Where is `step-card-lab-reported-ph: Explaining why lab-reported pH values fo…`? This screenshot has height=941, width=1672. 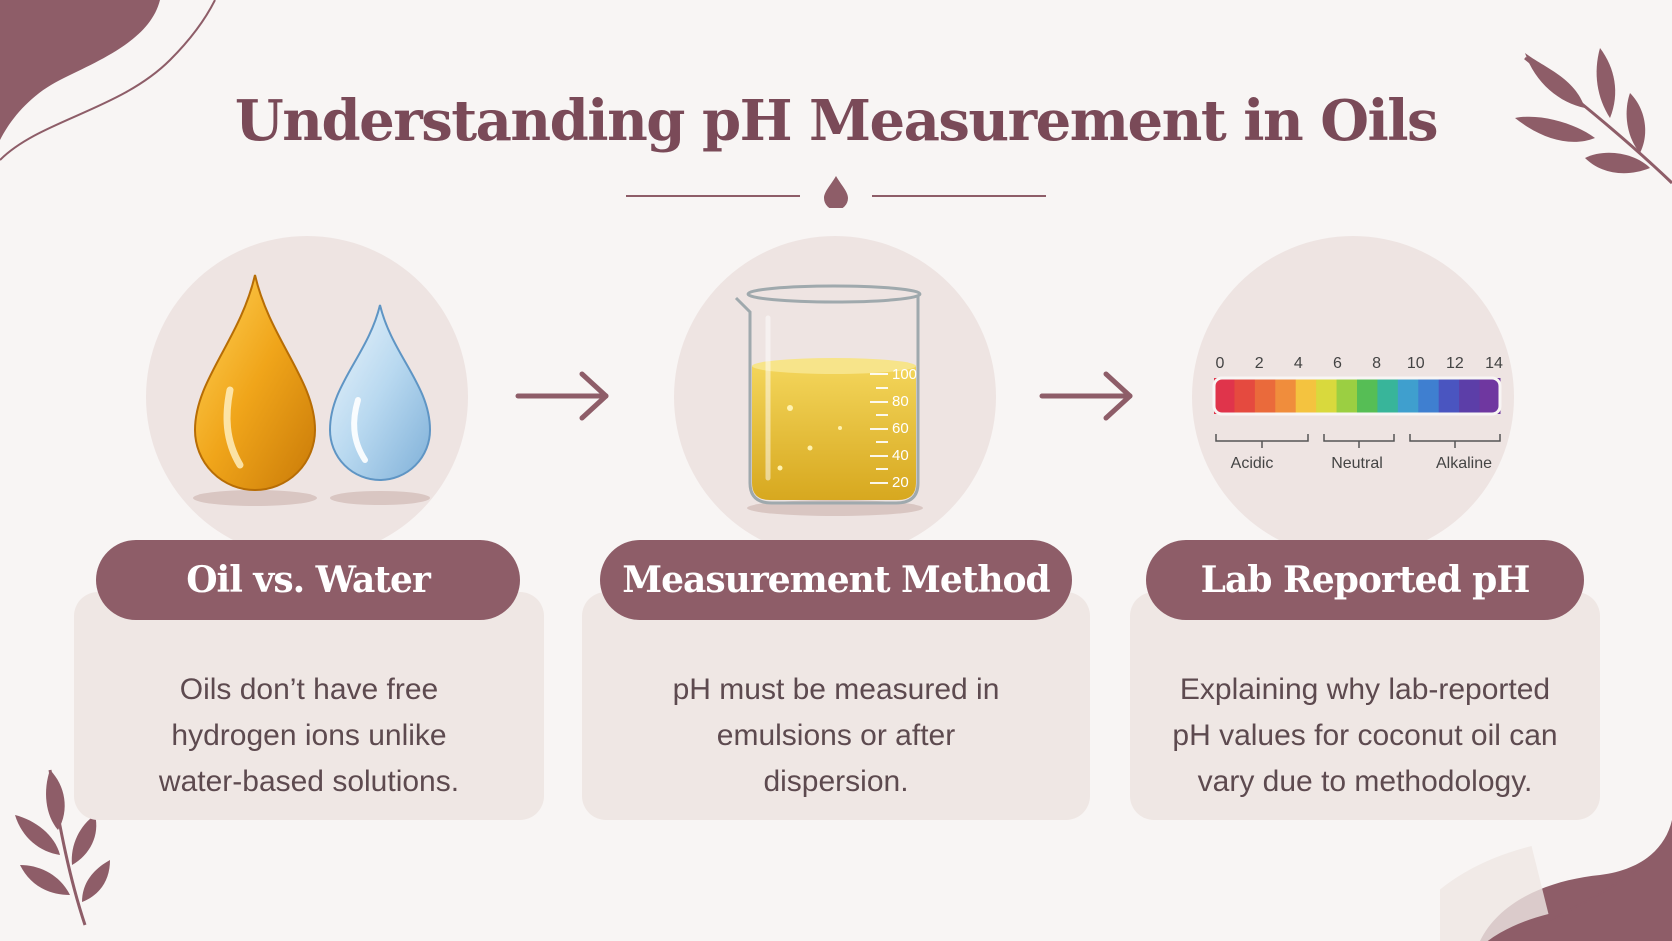 step-card-lab-reported-ph: Explaining why lab-reported pH values fo… is located at coordinates (1365, 706).